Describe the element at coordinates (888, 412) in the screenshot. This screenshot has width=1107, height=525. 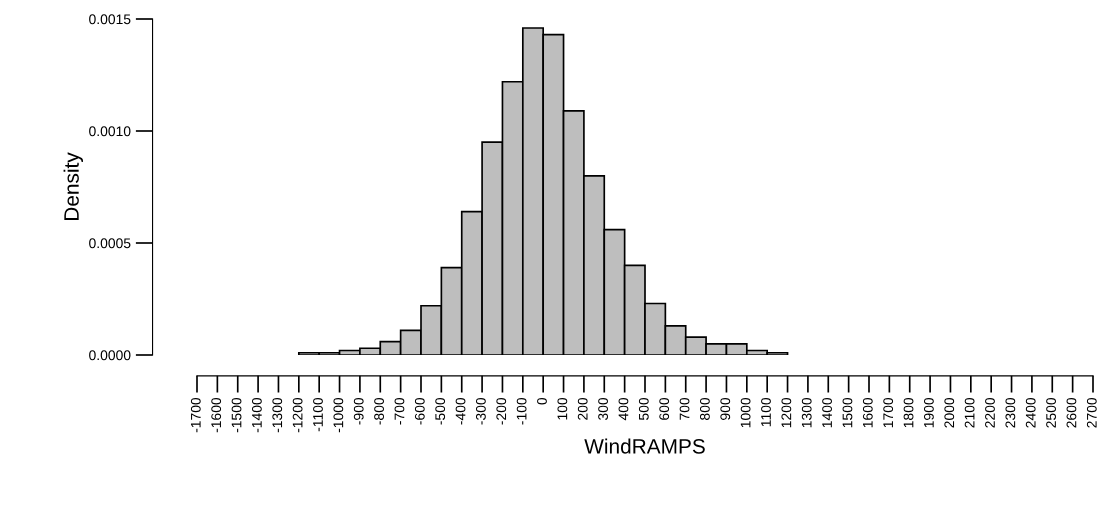
I see `x-tick-label: 1700` at that location.